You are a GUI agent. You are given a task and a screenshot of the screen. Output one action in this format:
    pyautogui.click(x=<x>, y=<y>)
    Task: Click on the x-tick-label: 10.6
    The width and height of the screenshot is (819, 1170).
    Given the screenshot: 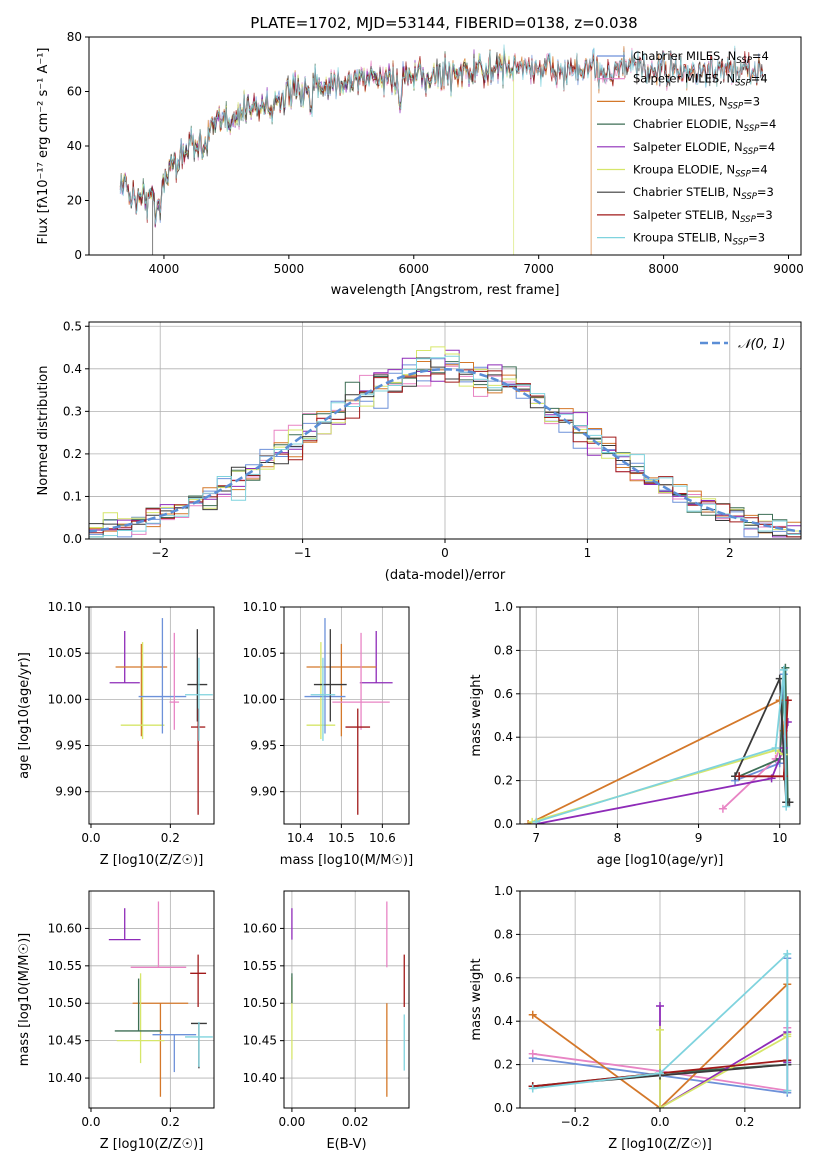 What is the action you would take?
    pyautogui.click(x=382, y=838)
    